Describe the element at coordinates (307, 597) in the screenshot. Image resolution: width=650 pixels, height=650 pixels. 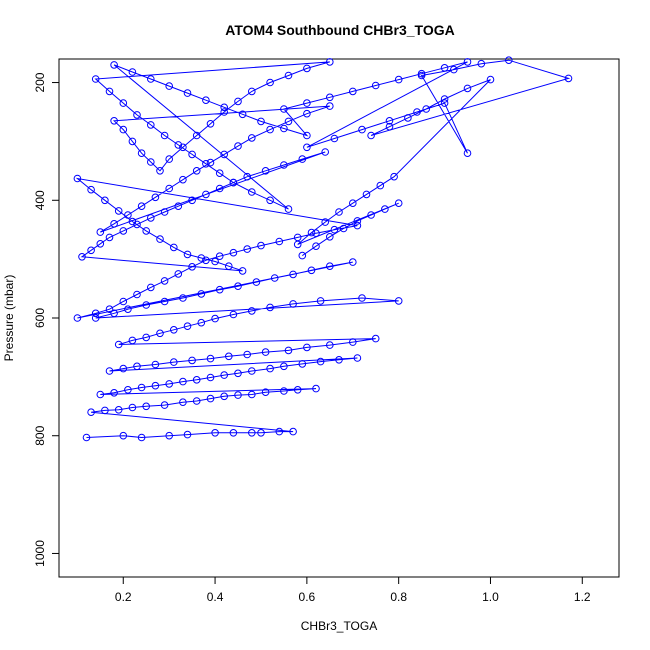
I see `x-tick-label: 0.6` at that location.